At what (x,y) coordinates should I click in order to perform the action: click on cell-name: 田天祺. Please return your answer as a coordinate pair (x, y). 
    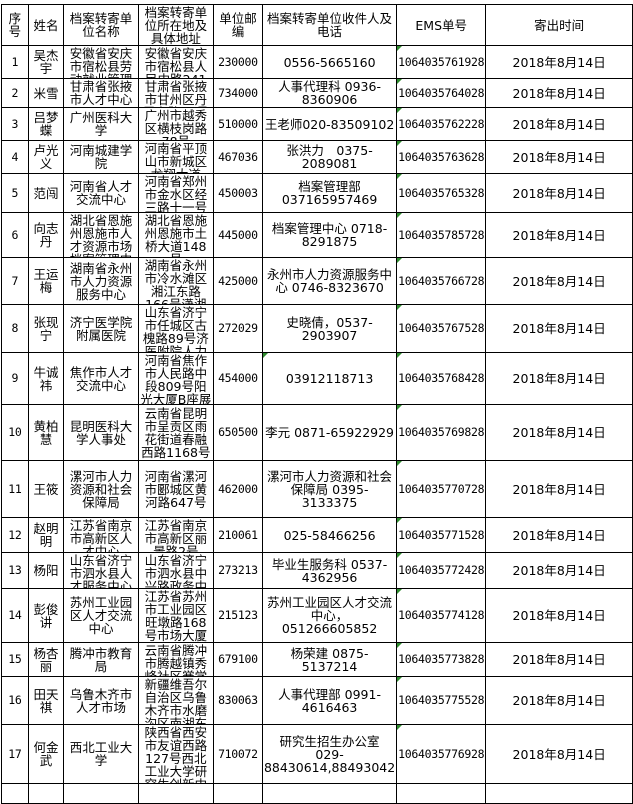
    Looking at the image, I should click on (46, 700).